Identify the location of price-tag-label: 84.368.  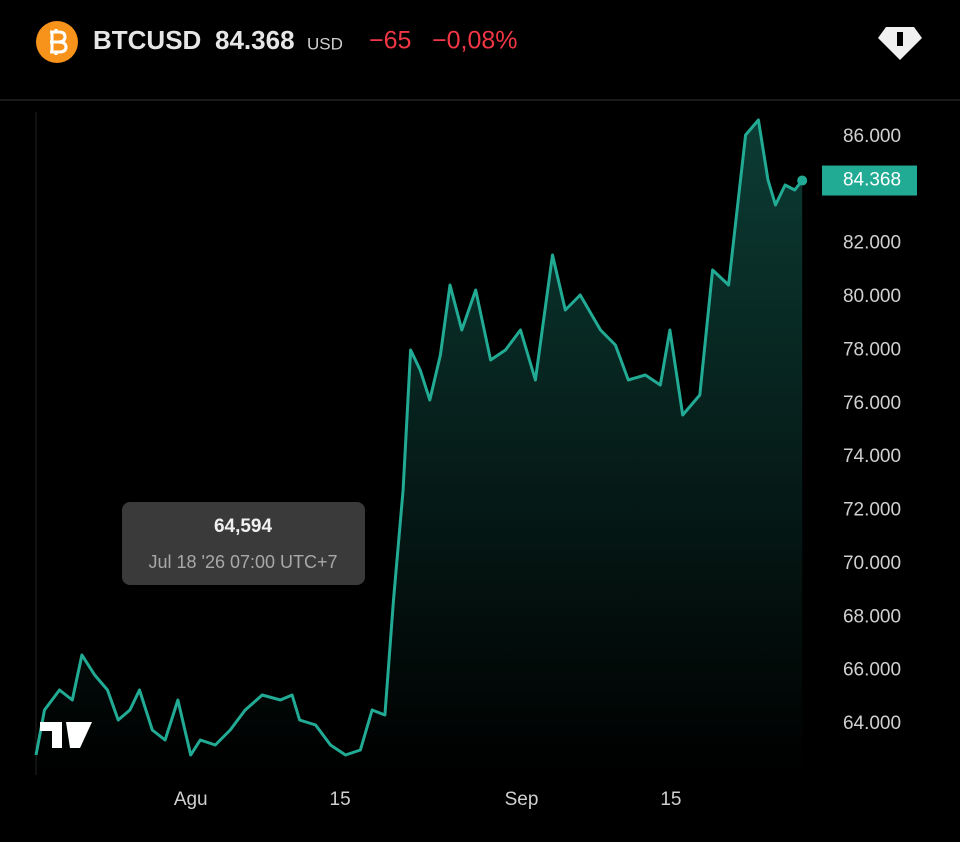
(872, 180).